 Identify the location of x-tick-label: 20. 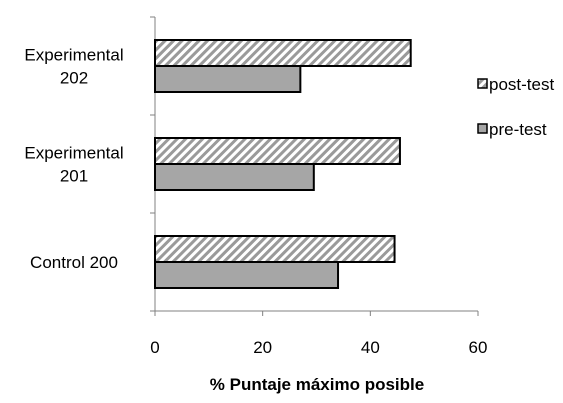
(262, 347).